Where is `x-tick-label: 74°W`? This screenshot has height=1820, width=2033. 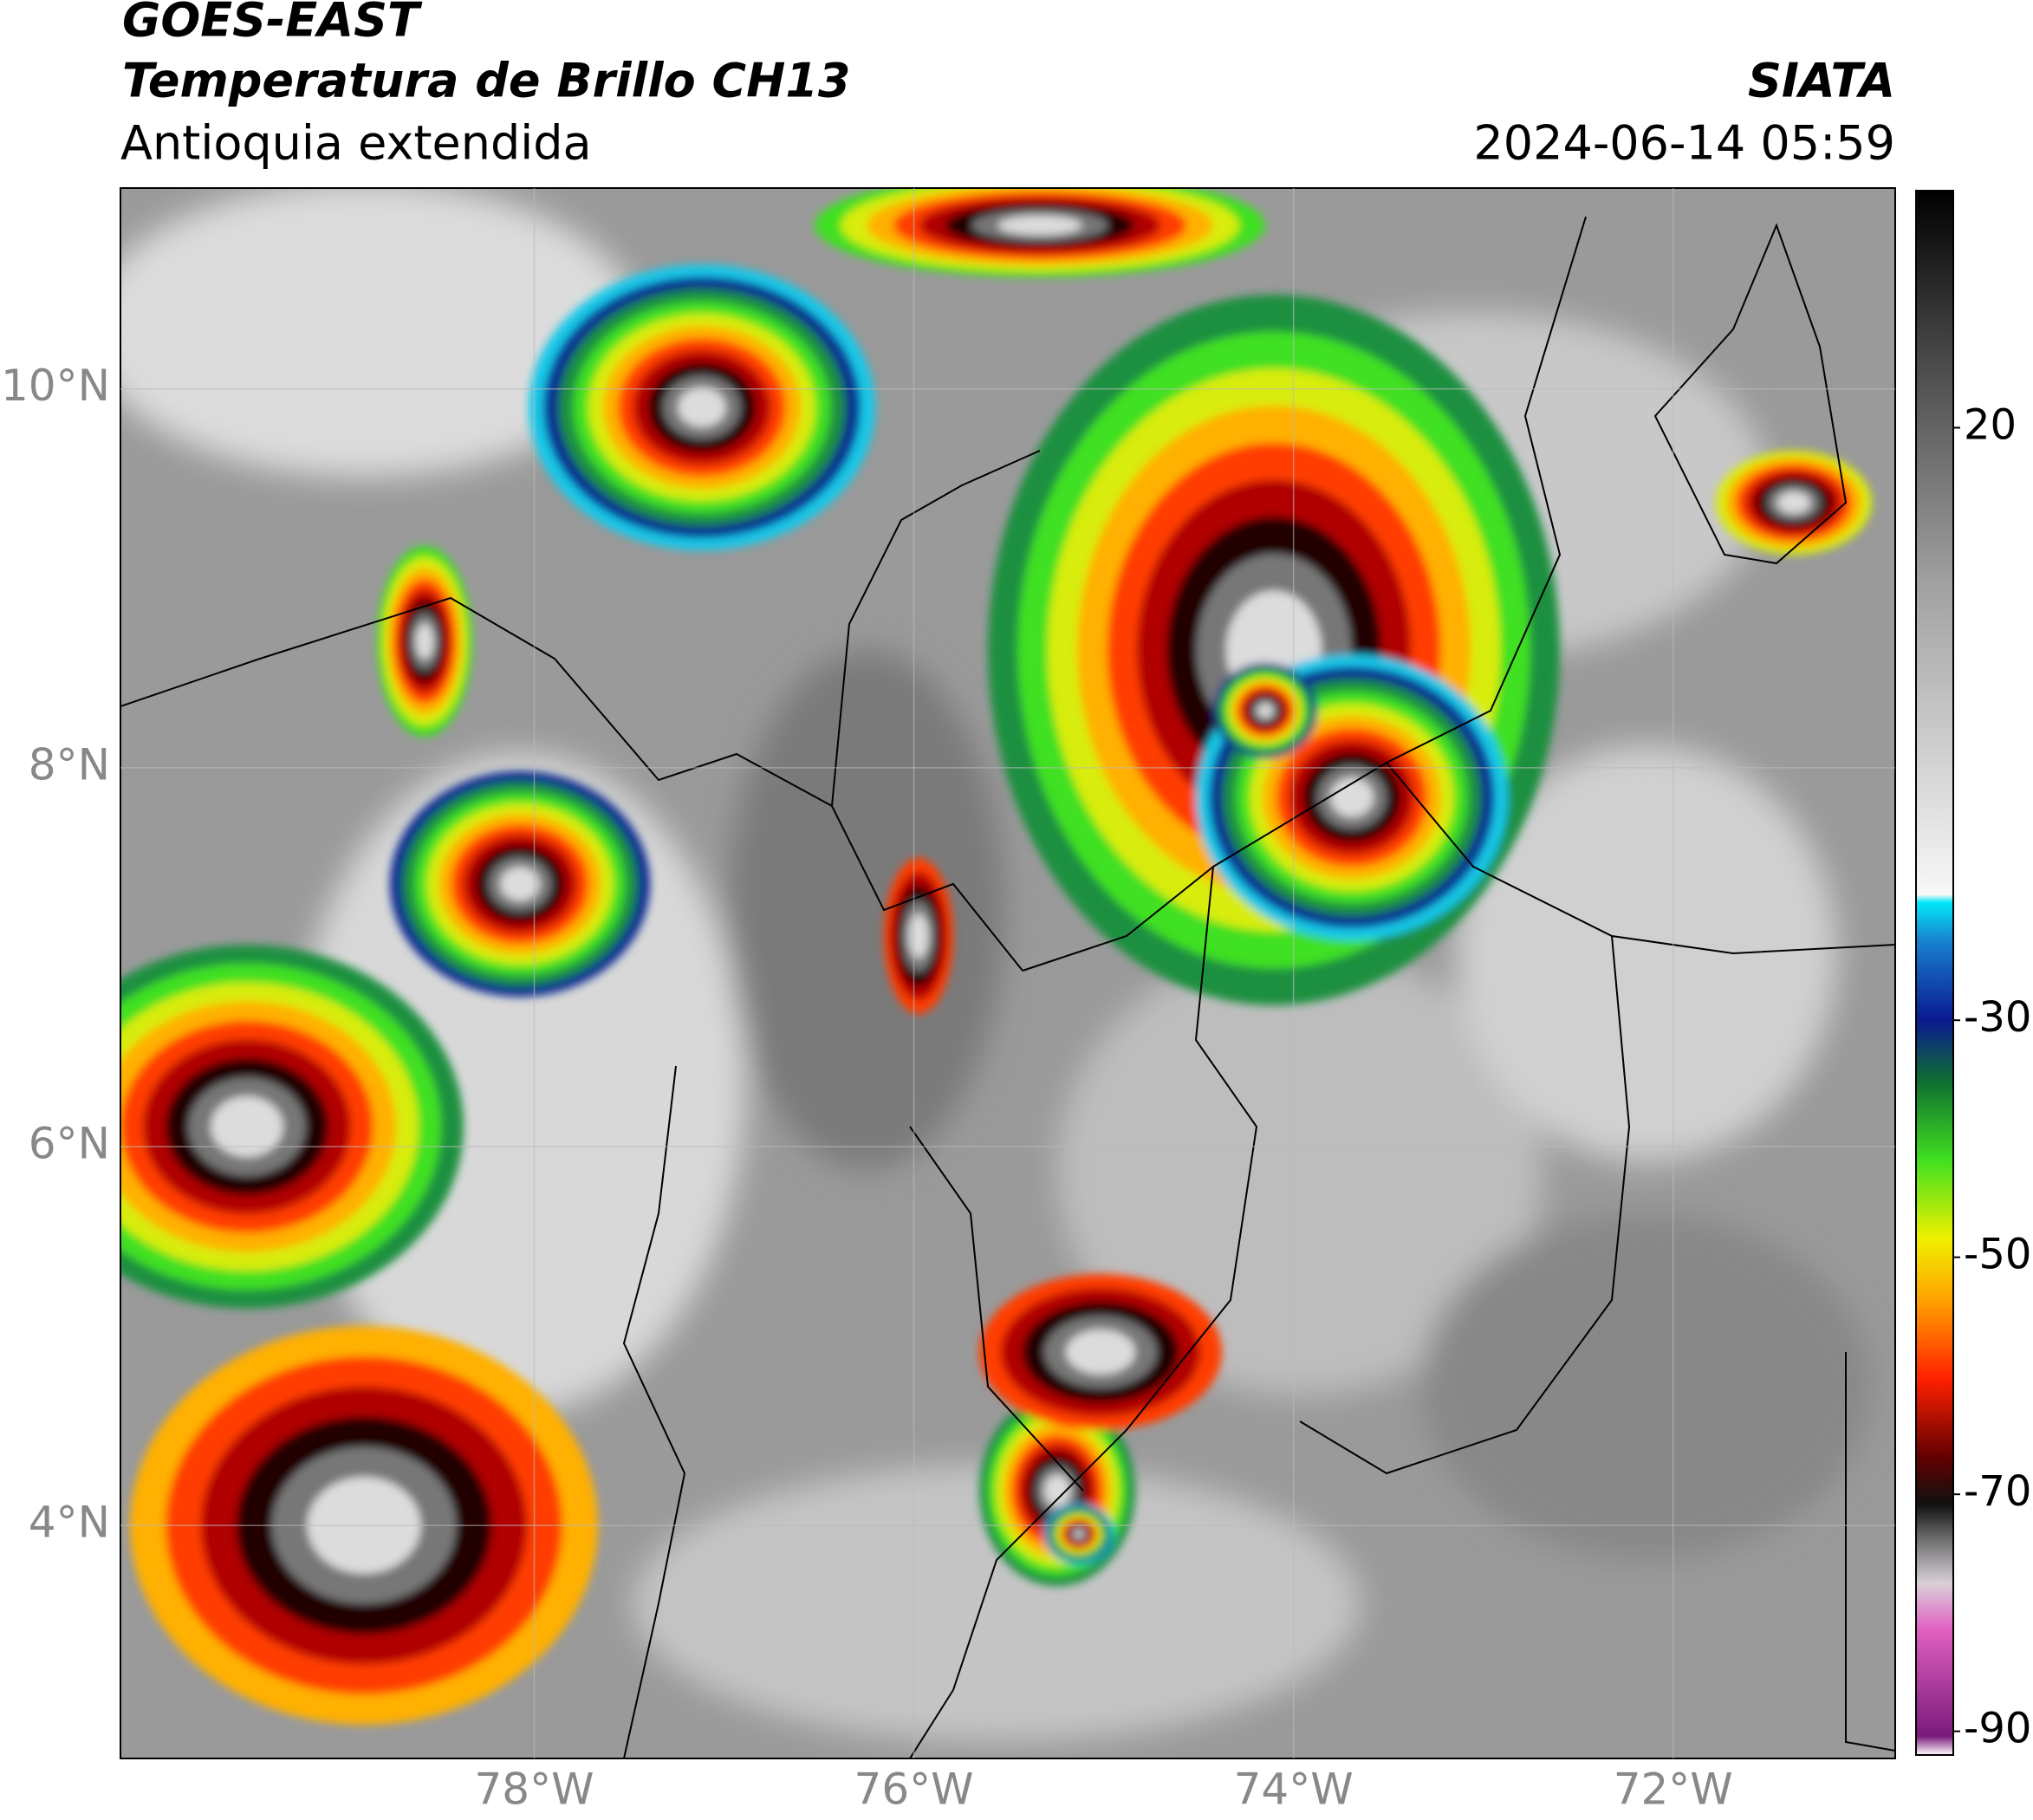
x-tick-label: 74°W is located at coordinates (1294, 1790).